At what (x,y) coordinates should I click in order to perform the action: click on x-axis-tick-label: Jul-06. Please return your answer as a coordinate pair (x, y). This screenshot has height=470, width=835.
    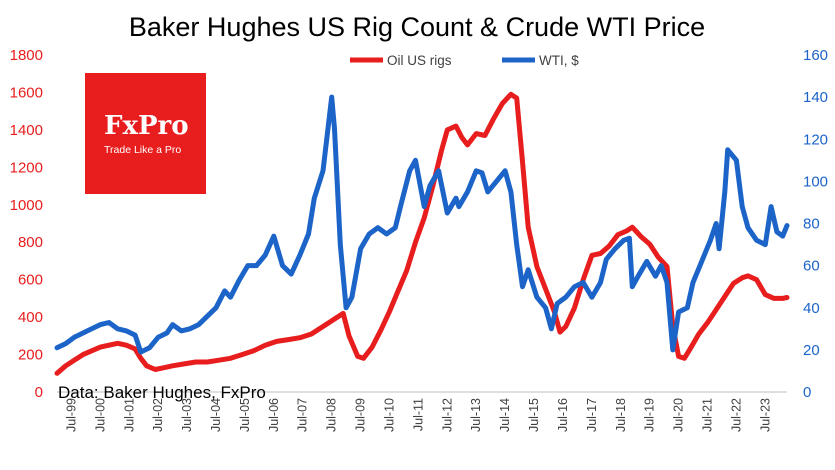
    Looking at the image, I should click on (274, 415).